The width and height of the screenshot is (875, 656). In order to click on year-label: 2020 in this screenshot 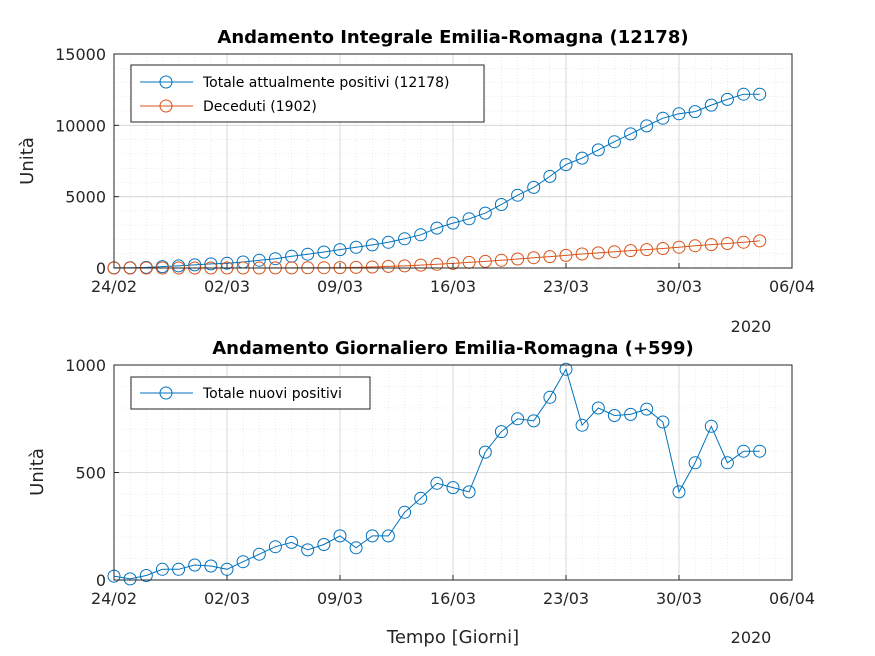, I will do `click(751, 637)`.